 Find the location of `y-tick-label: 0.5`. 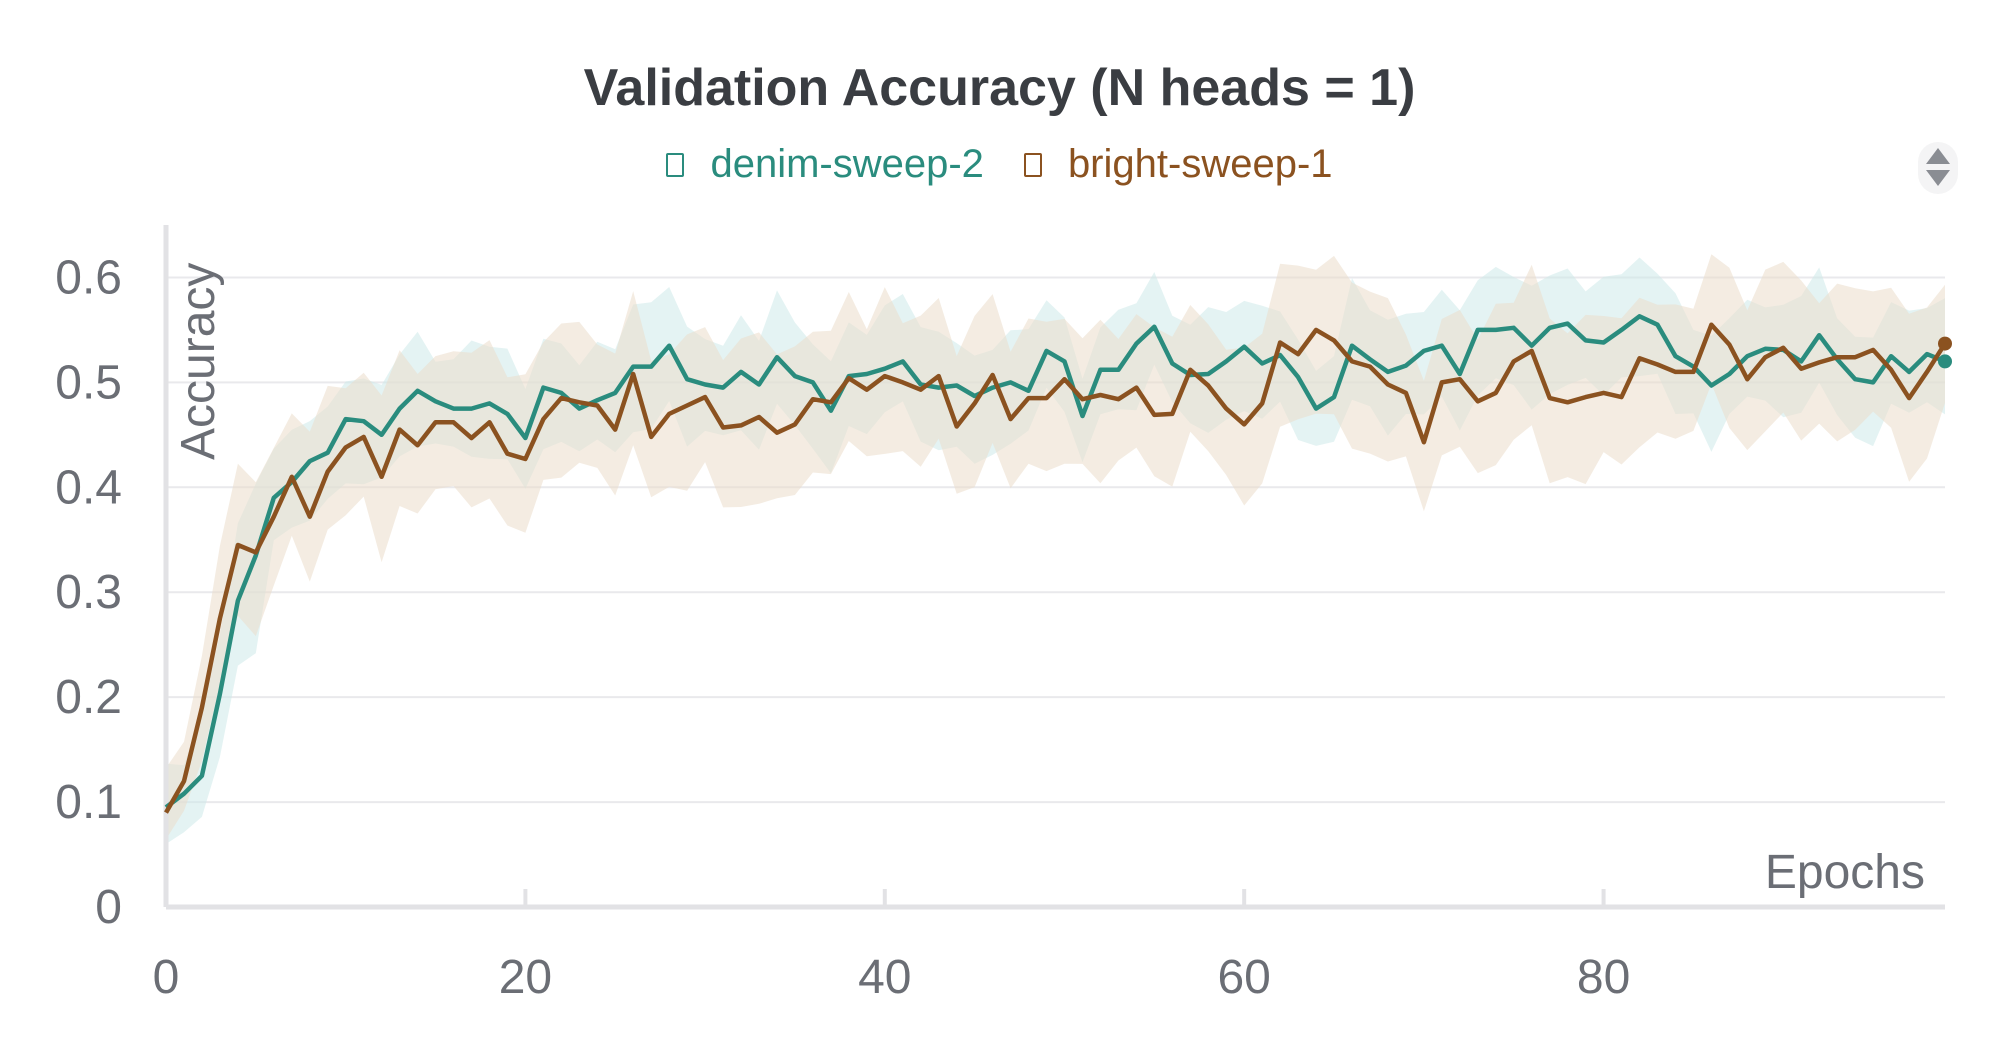

y-tick-label: 0.5 is located at coordinates (88, 382).